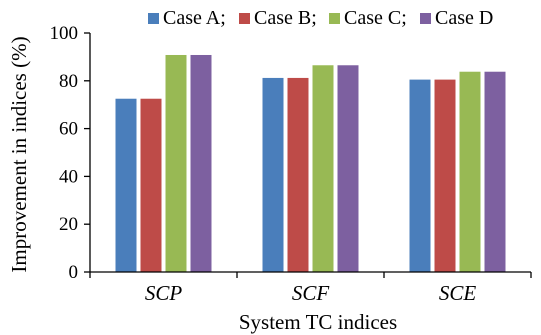  Describe the element at coordinates (64, 33) in the screenshot. I see `y-tick-label: 100` at that location.